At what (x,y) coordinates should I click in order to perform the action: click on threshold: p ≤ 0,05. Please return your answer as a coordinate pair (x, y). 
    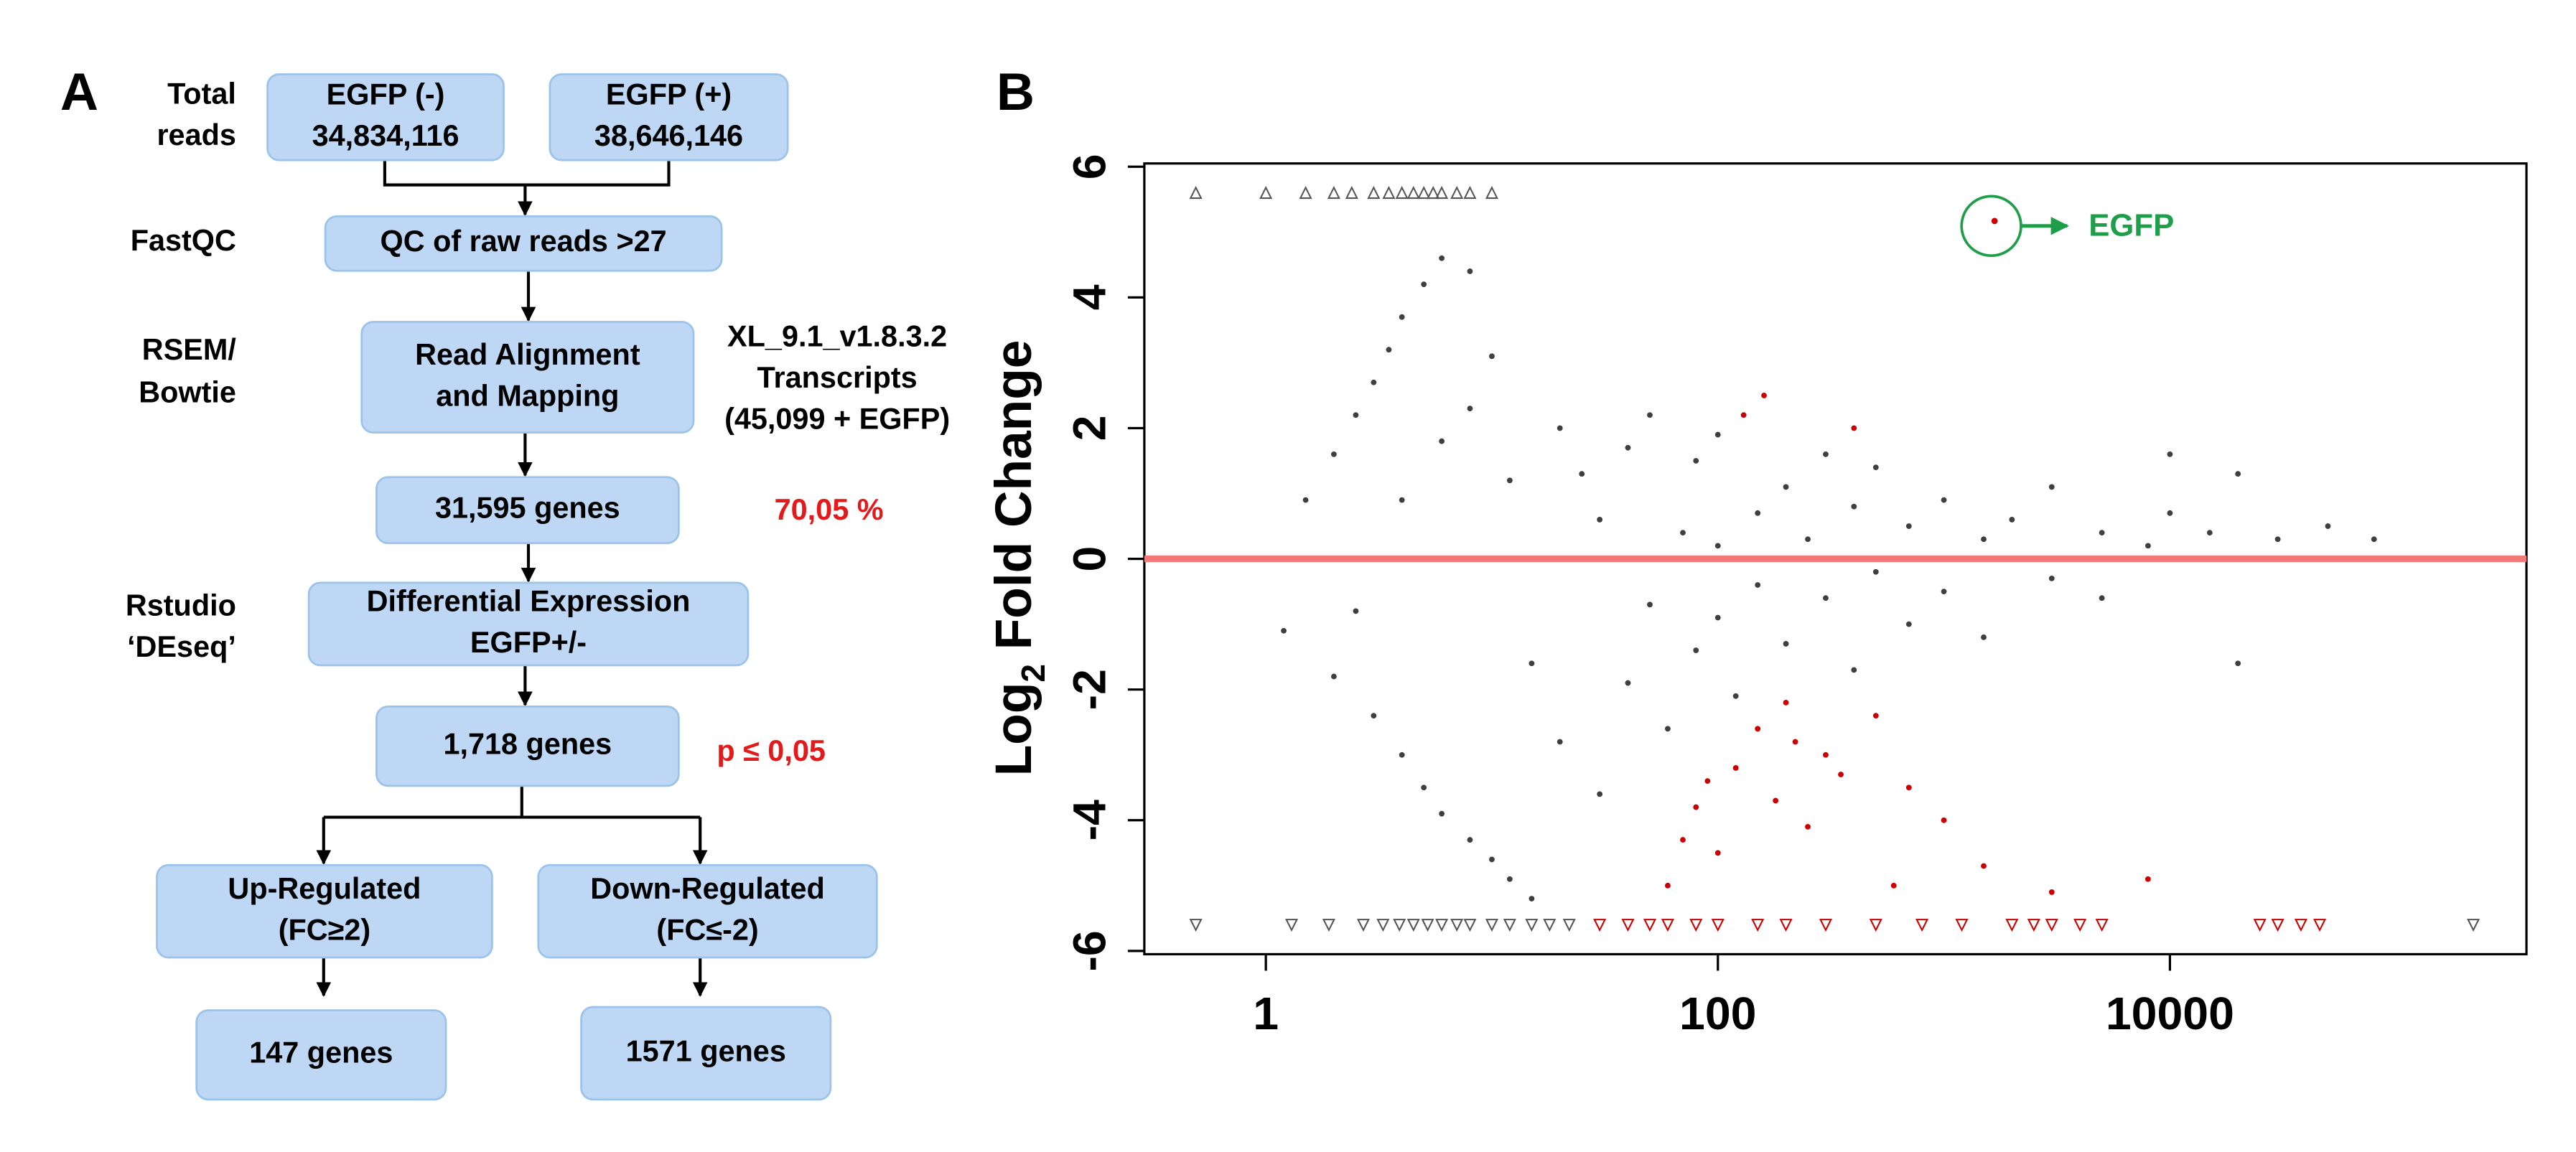
    Looking at the image, I should click on (771, 750).